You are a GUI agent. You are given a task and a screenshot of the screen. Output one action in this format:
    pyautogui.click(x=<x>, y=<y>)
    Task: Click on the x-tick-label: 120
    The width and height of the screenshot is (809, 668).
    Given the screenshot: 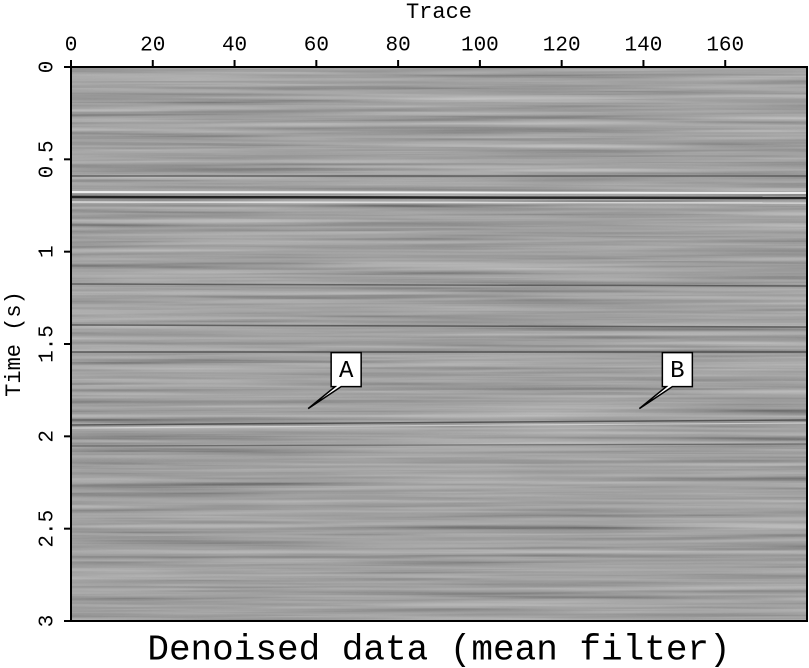 What is the action you would take?
    pyautogui.click(x=562, y=46)
    